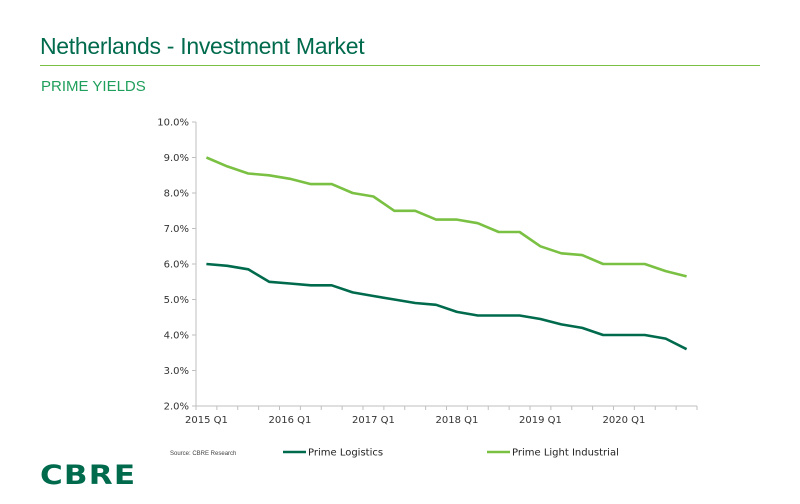 This screenshot has width=800, height=504. I want to click on series-line-prime-light-industrial, so click(446, 217).